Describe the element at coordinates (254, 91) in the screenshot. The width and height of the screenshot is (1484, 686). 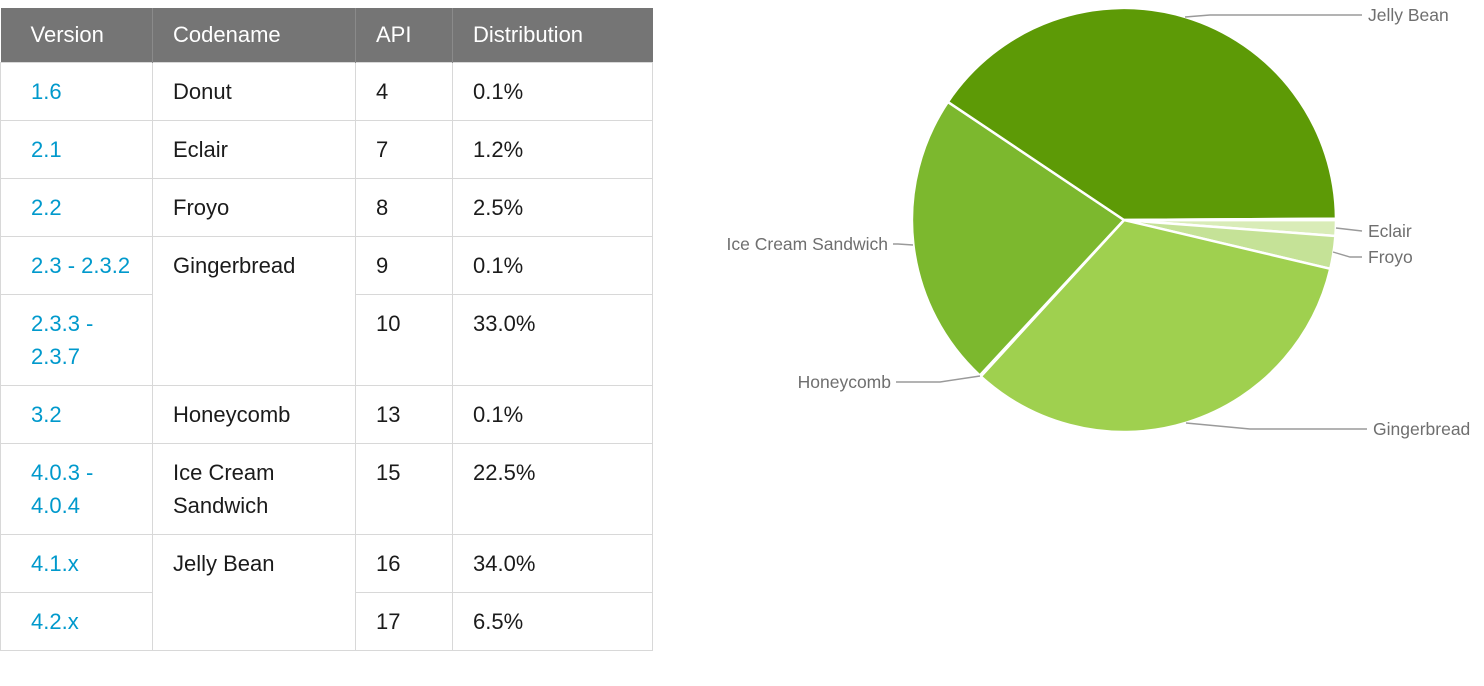
I see `codename-cell: Donut` at that location.